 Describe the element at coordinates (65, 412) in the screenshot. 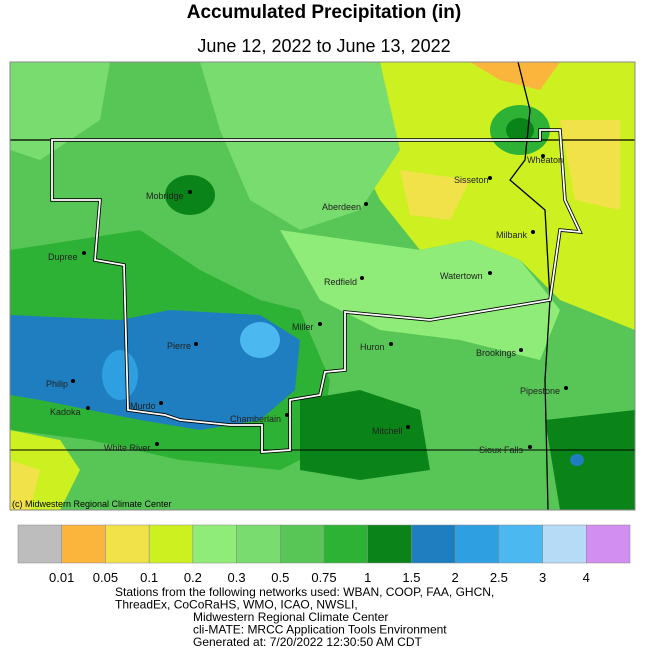

I see `city-label: Kadoka` at that location.